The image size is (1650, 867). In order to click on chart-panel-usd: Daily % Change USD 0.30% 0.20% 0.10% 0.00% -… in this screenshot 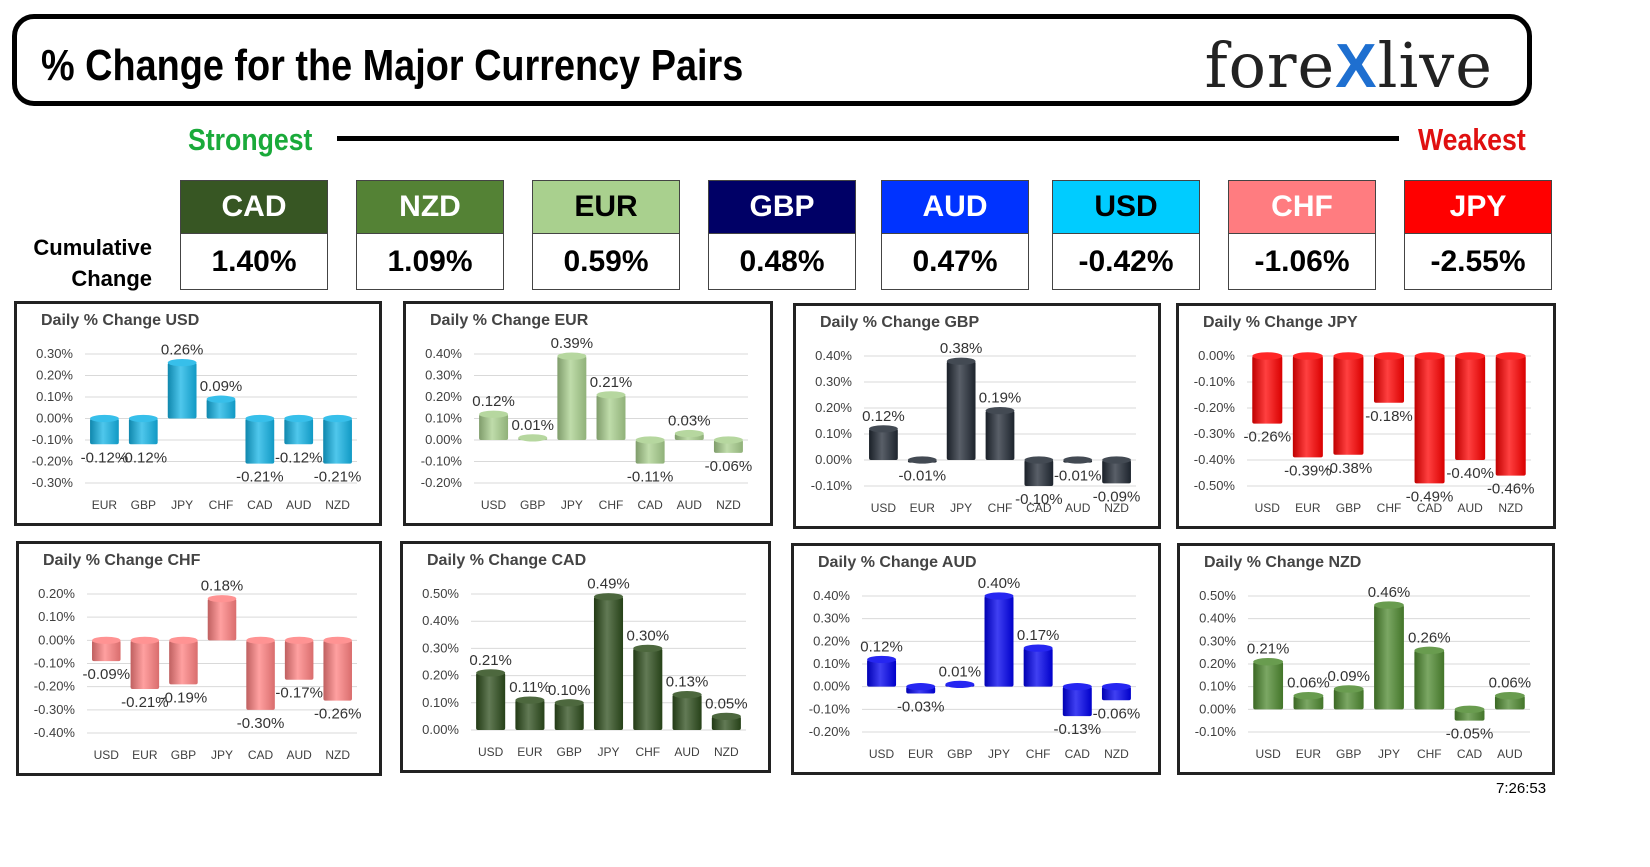, I will do `click(198, 413)`.